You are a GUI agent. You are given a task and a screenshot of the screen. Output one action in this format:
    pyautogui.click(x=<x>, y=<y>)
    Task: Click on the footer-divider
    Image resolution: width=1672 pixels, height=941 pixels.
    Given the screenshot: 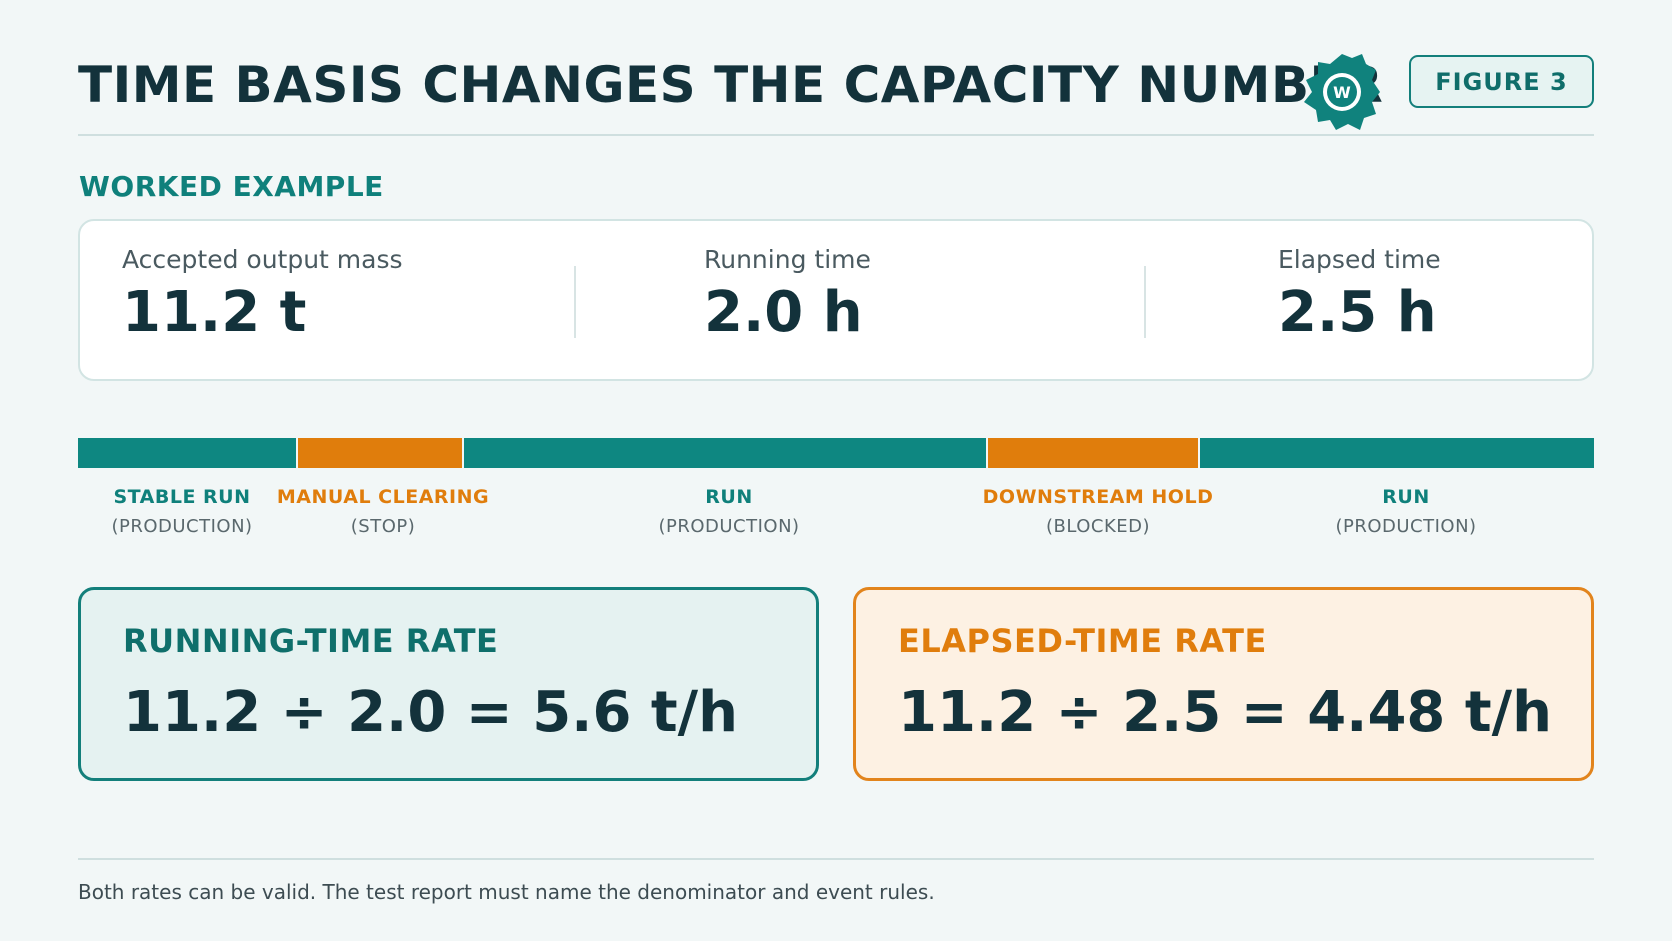 What is the action you would take?
    pyautogui.click(x=836, y=859)
    